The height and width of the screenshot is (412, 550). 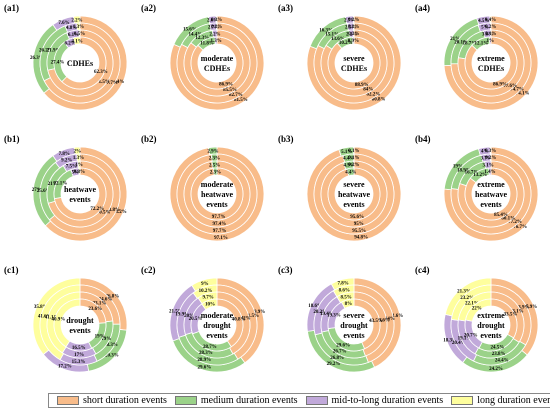 I want to click on value-label-c3-ring1-medium: 29.2%, so click(x=334, y=364).